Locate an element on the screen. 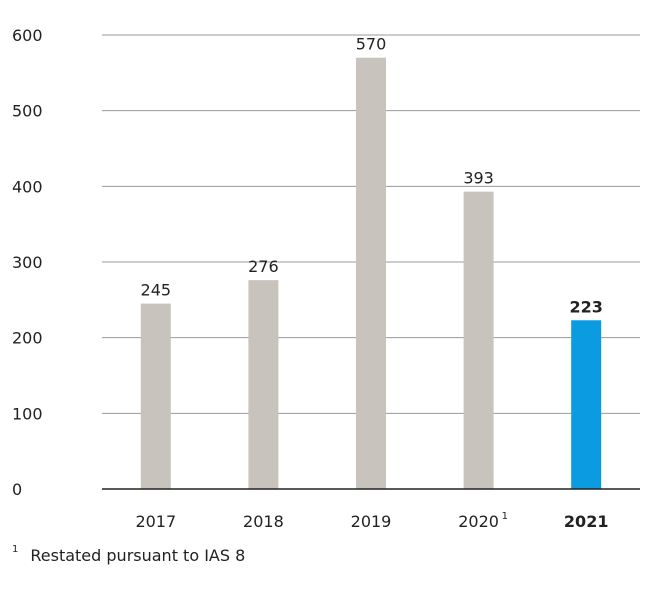  footnote-ref-marker: 1 is located at coordinates (505, 516).